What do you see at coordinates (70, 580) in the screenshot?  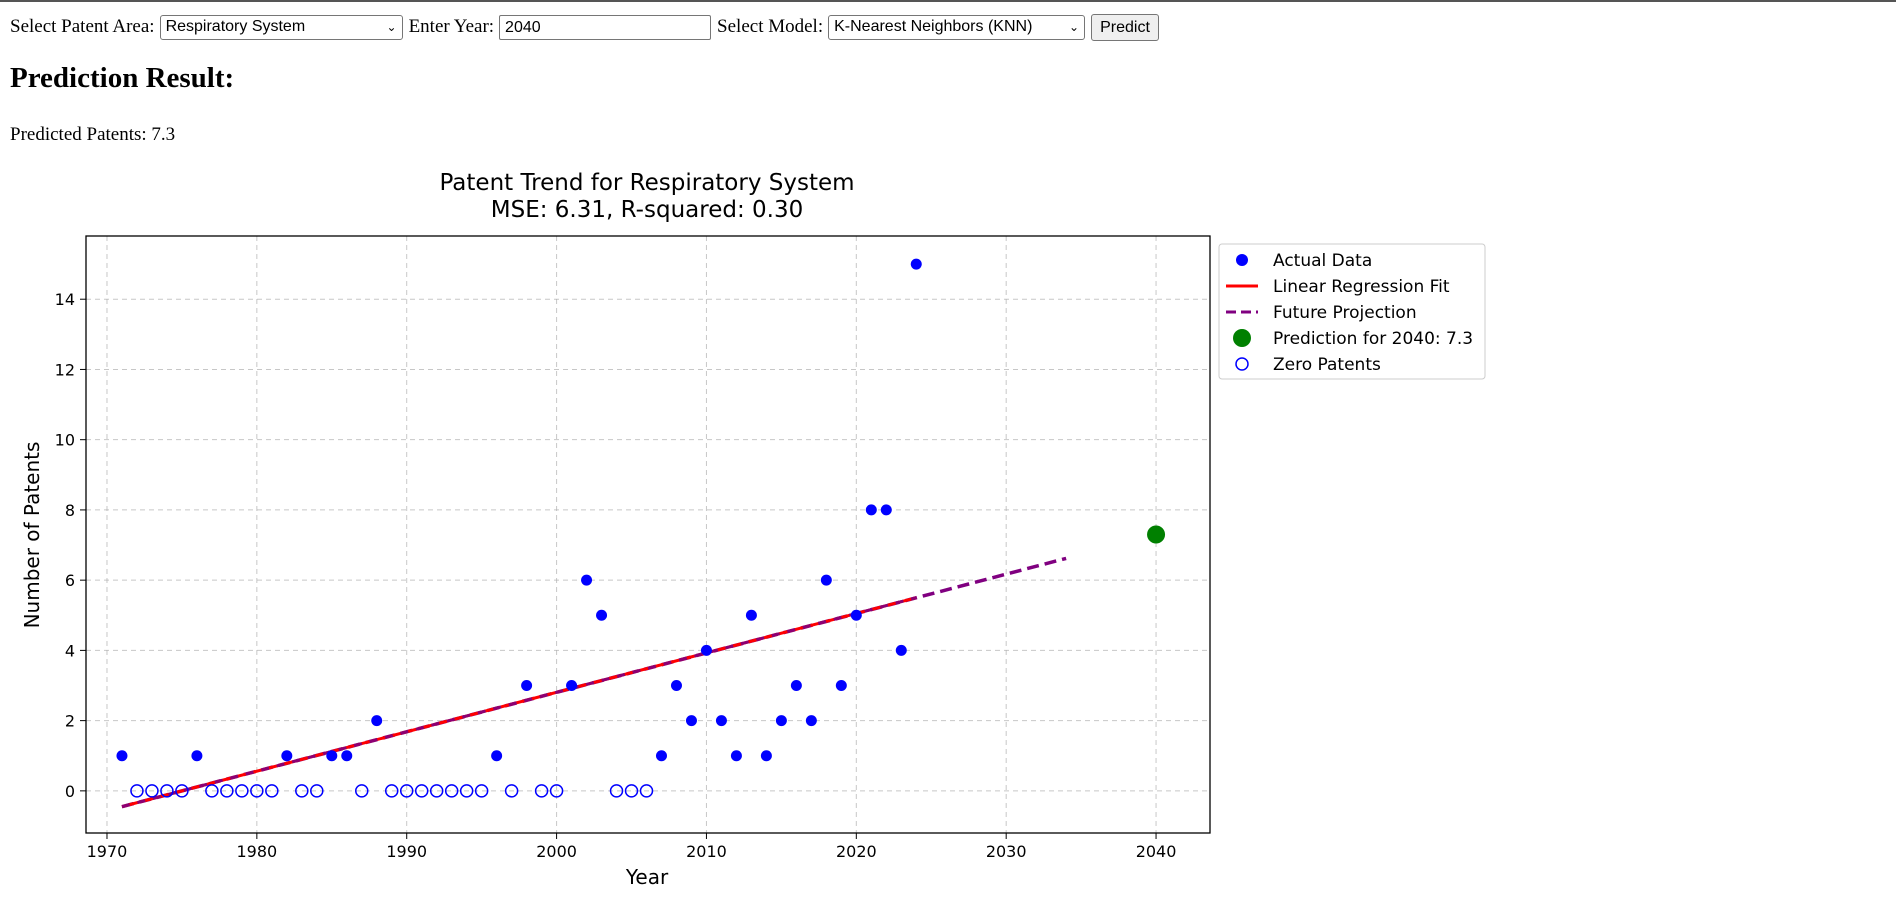 I see `y-tick-label: 6` at bounding box center [70, 580].